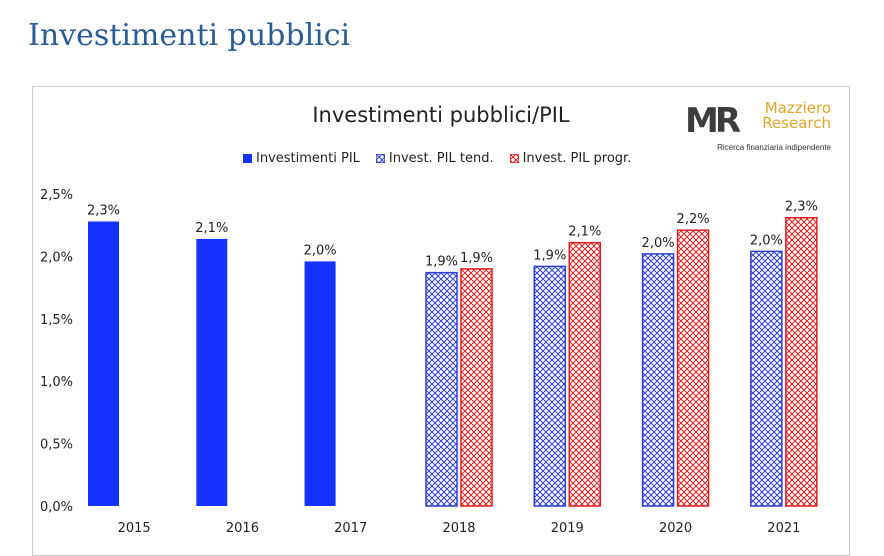 This screenshot has width=884, height=556. Describe the element at coordinates (585, 374) in the screenshot. I see `bar-2019-hatch-red` at that location.